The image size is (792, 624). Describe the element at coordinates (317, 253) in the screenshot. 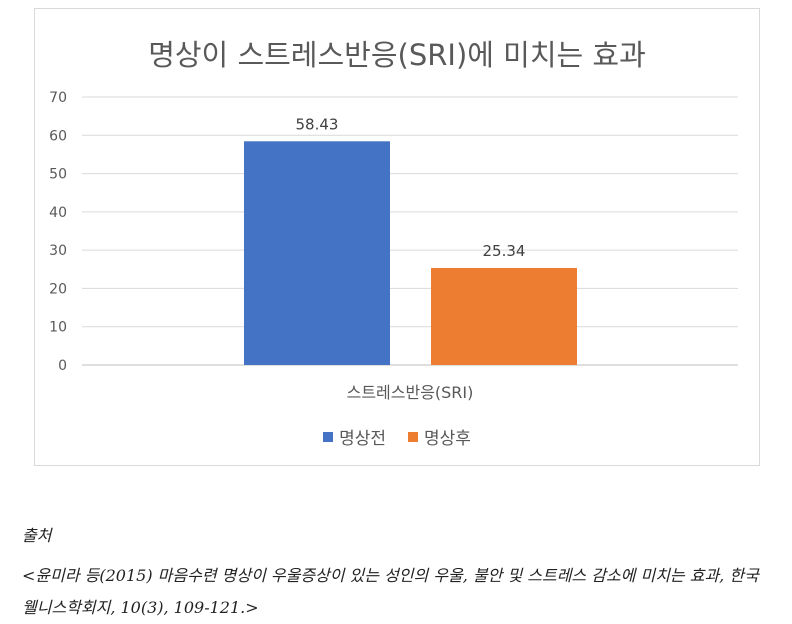

I see `bar-before` at that location.